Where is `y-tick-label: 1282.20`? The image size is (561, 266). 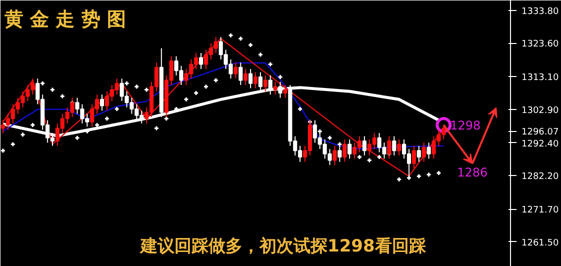 y-tick-label: 1282.20 is located at coordinates (540, 177).